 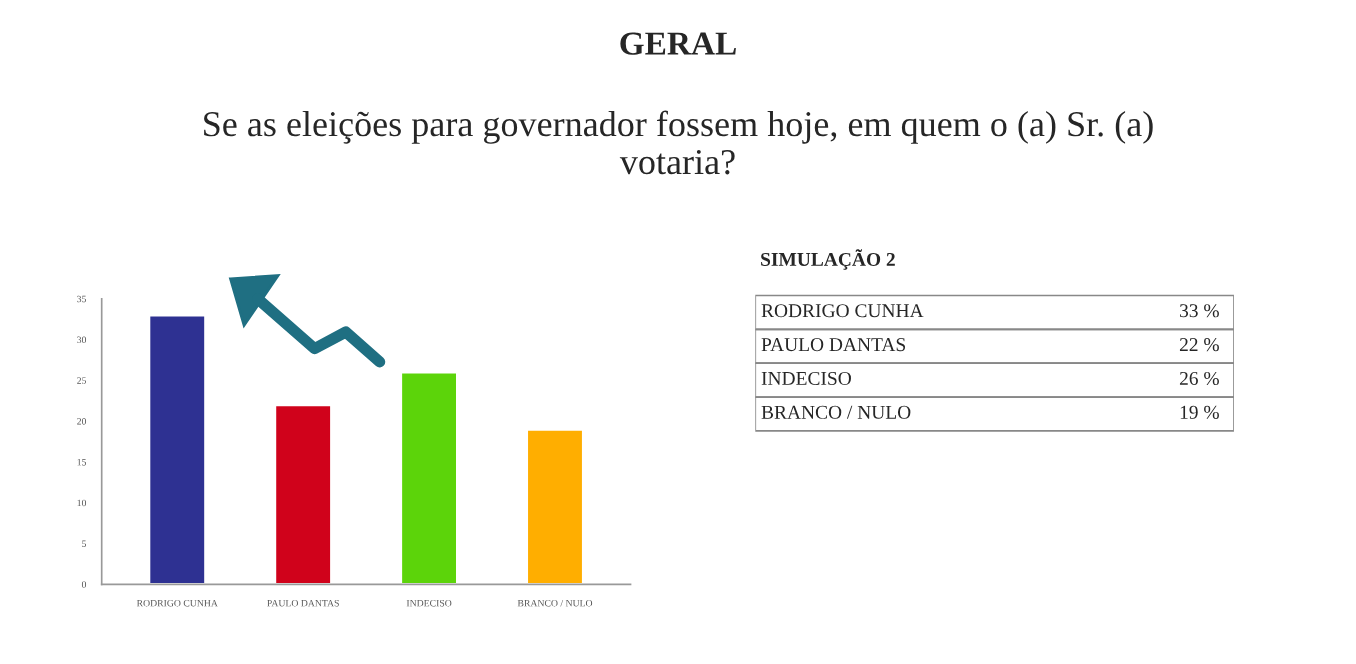 What do you see at coordinates (836, 412) in the screenshot?
I see `category-label: BRANCO / NULO` at bounding box center [836, 412].